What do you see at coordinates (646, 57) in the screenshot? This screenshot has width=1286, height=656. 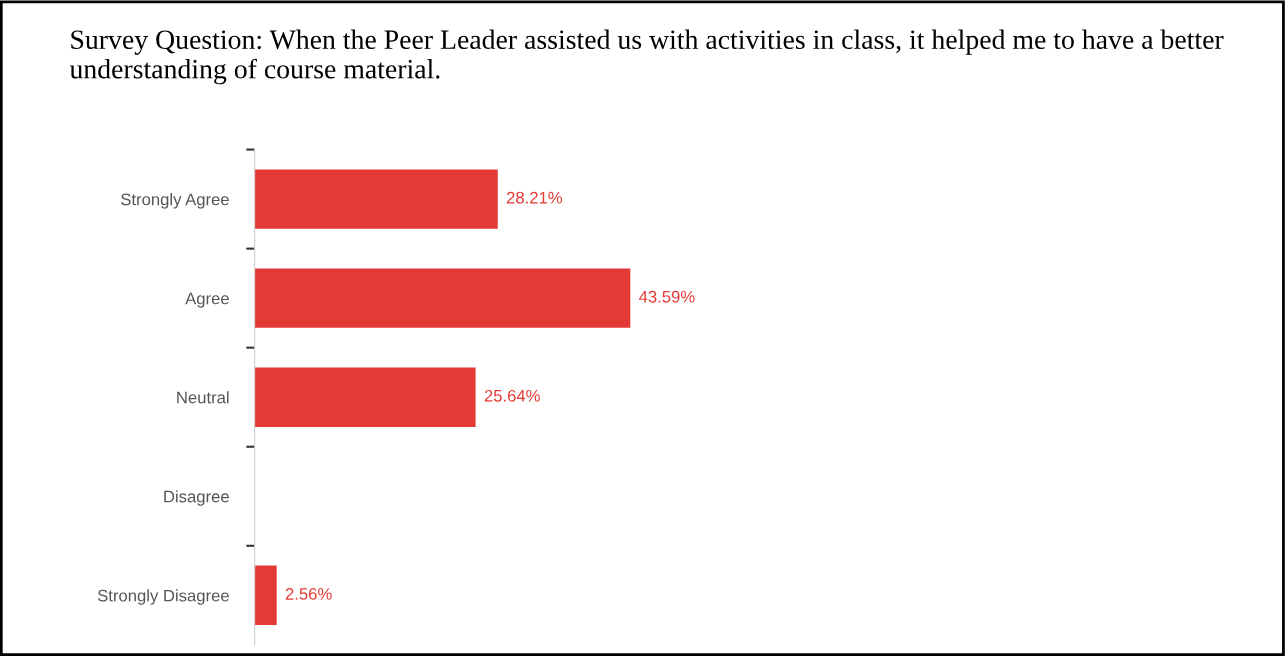 I see `chart-title: Survey Question: When the Peer Leader assisted us with activities in class, it helped me to have a better understanding of course material.` at bounding box center [646, 57].